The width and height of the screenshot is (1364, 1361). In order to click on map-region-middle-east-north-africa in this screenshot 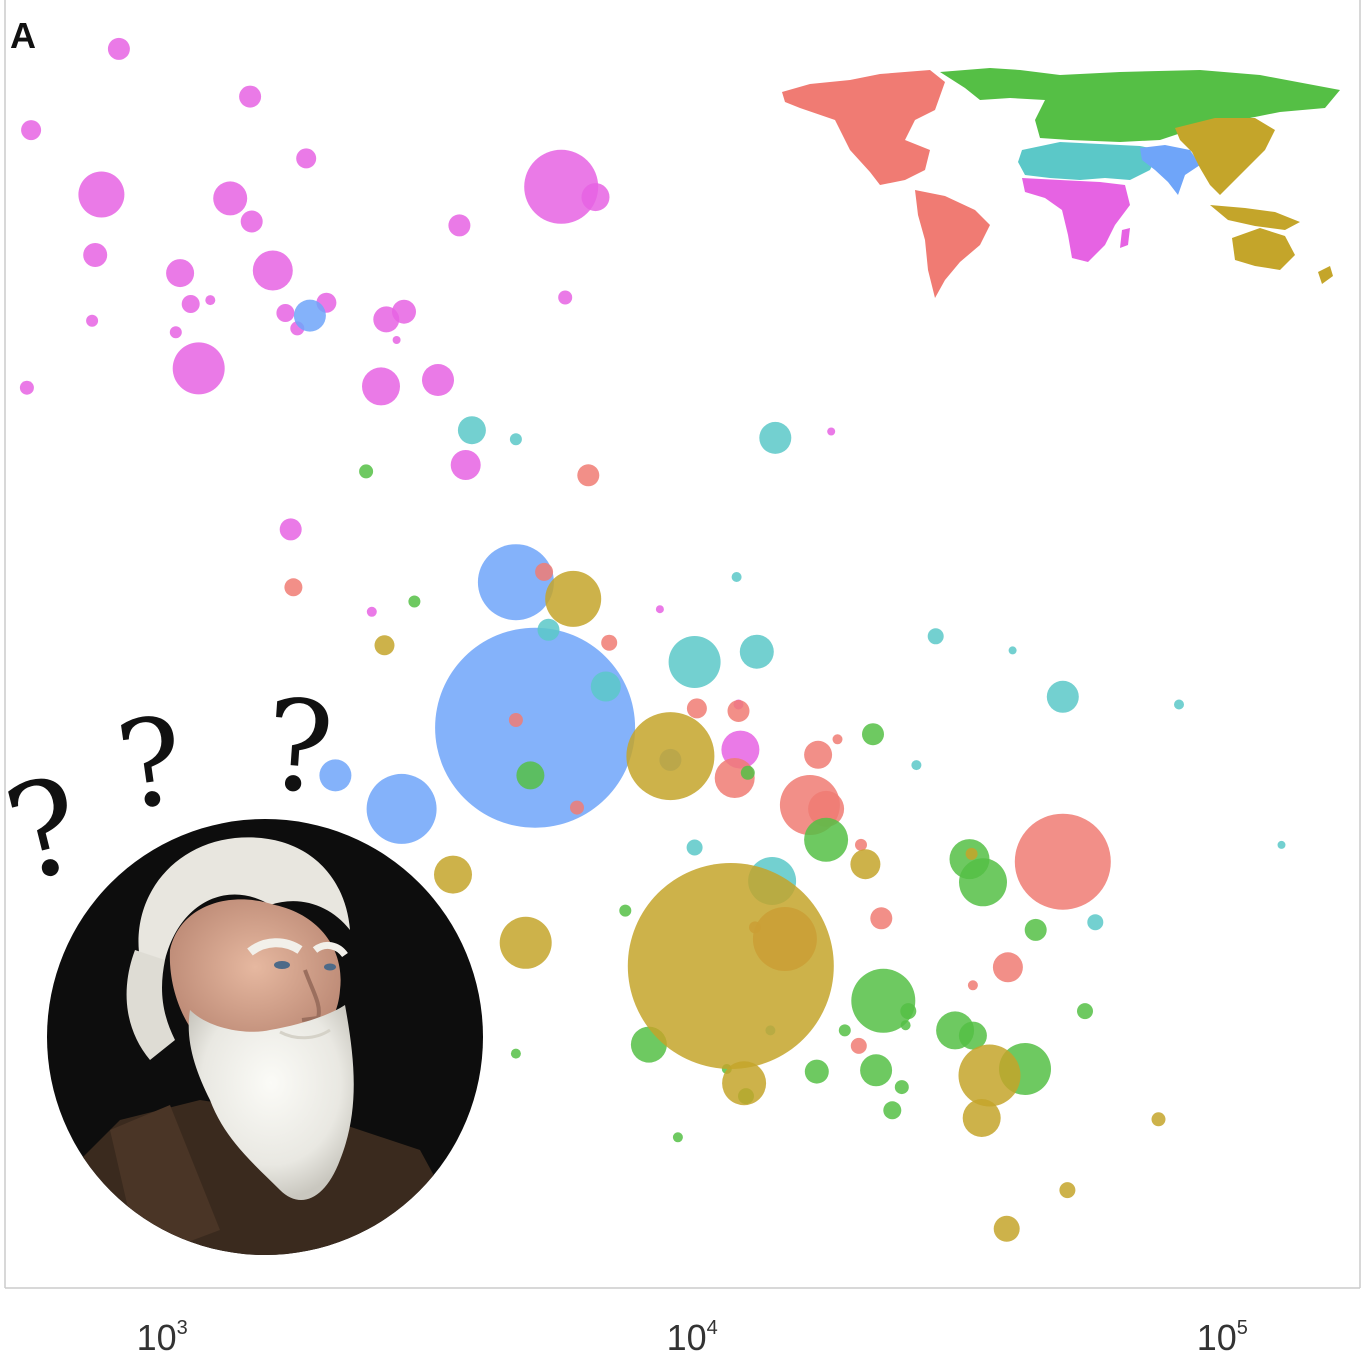, I will do `click(1089, 161)`.